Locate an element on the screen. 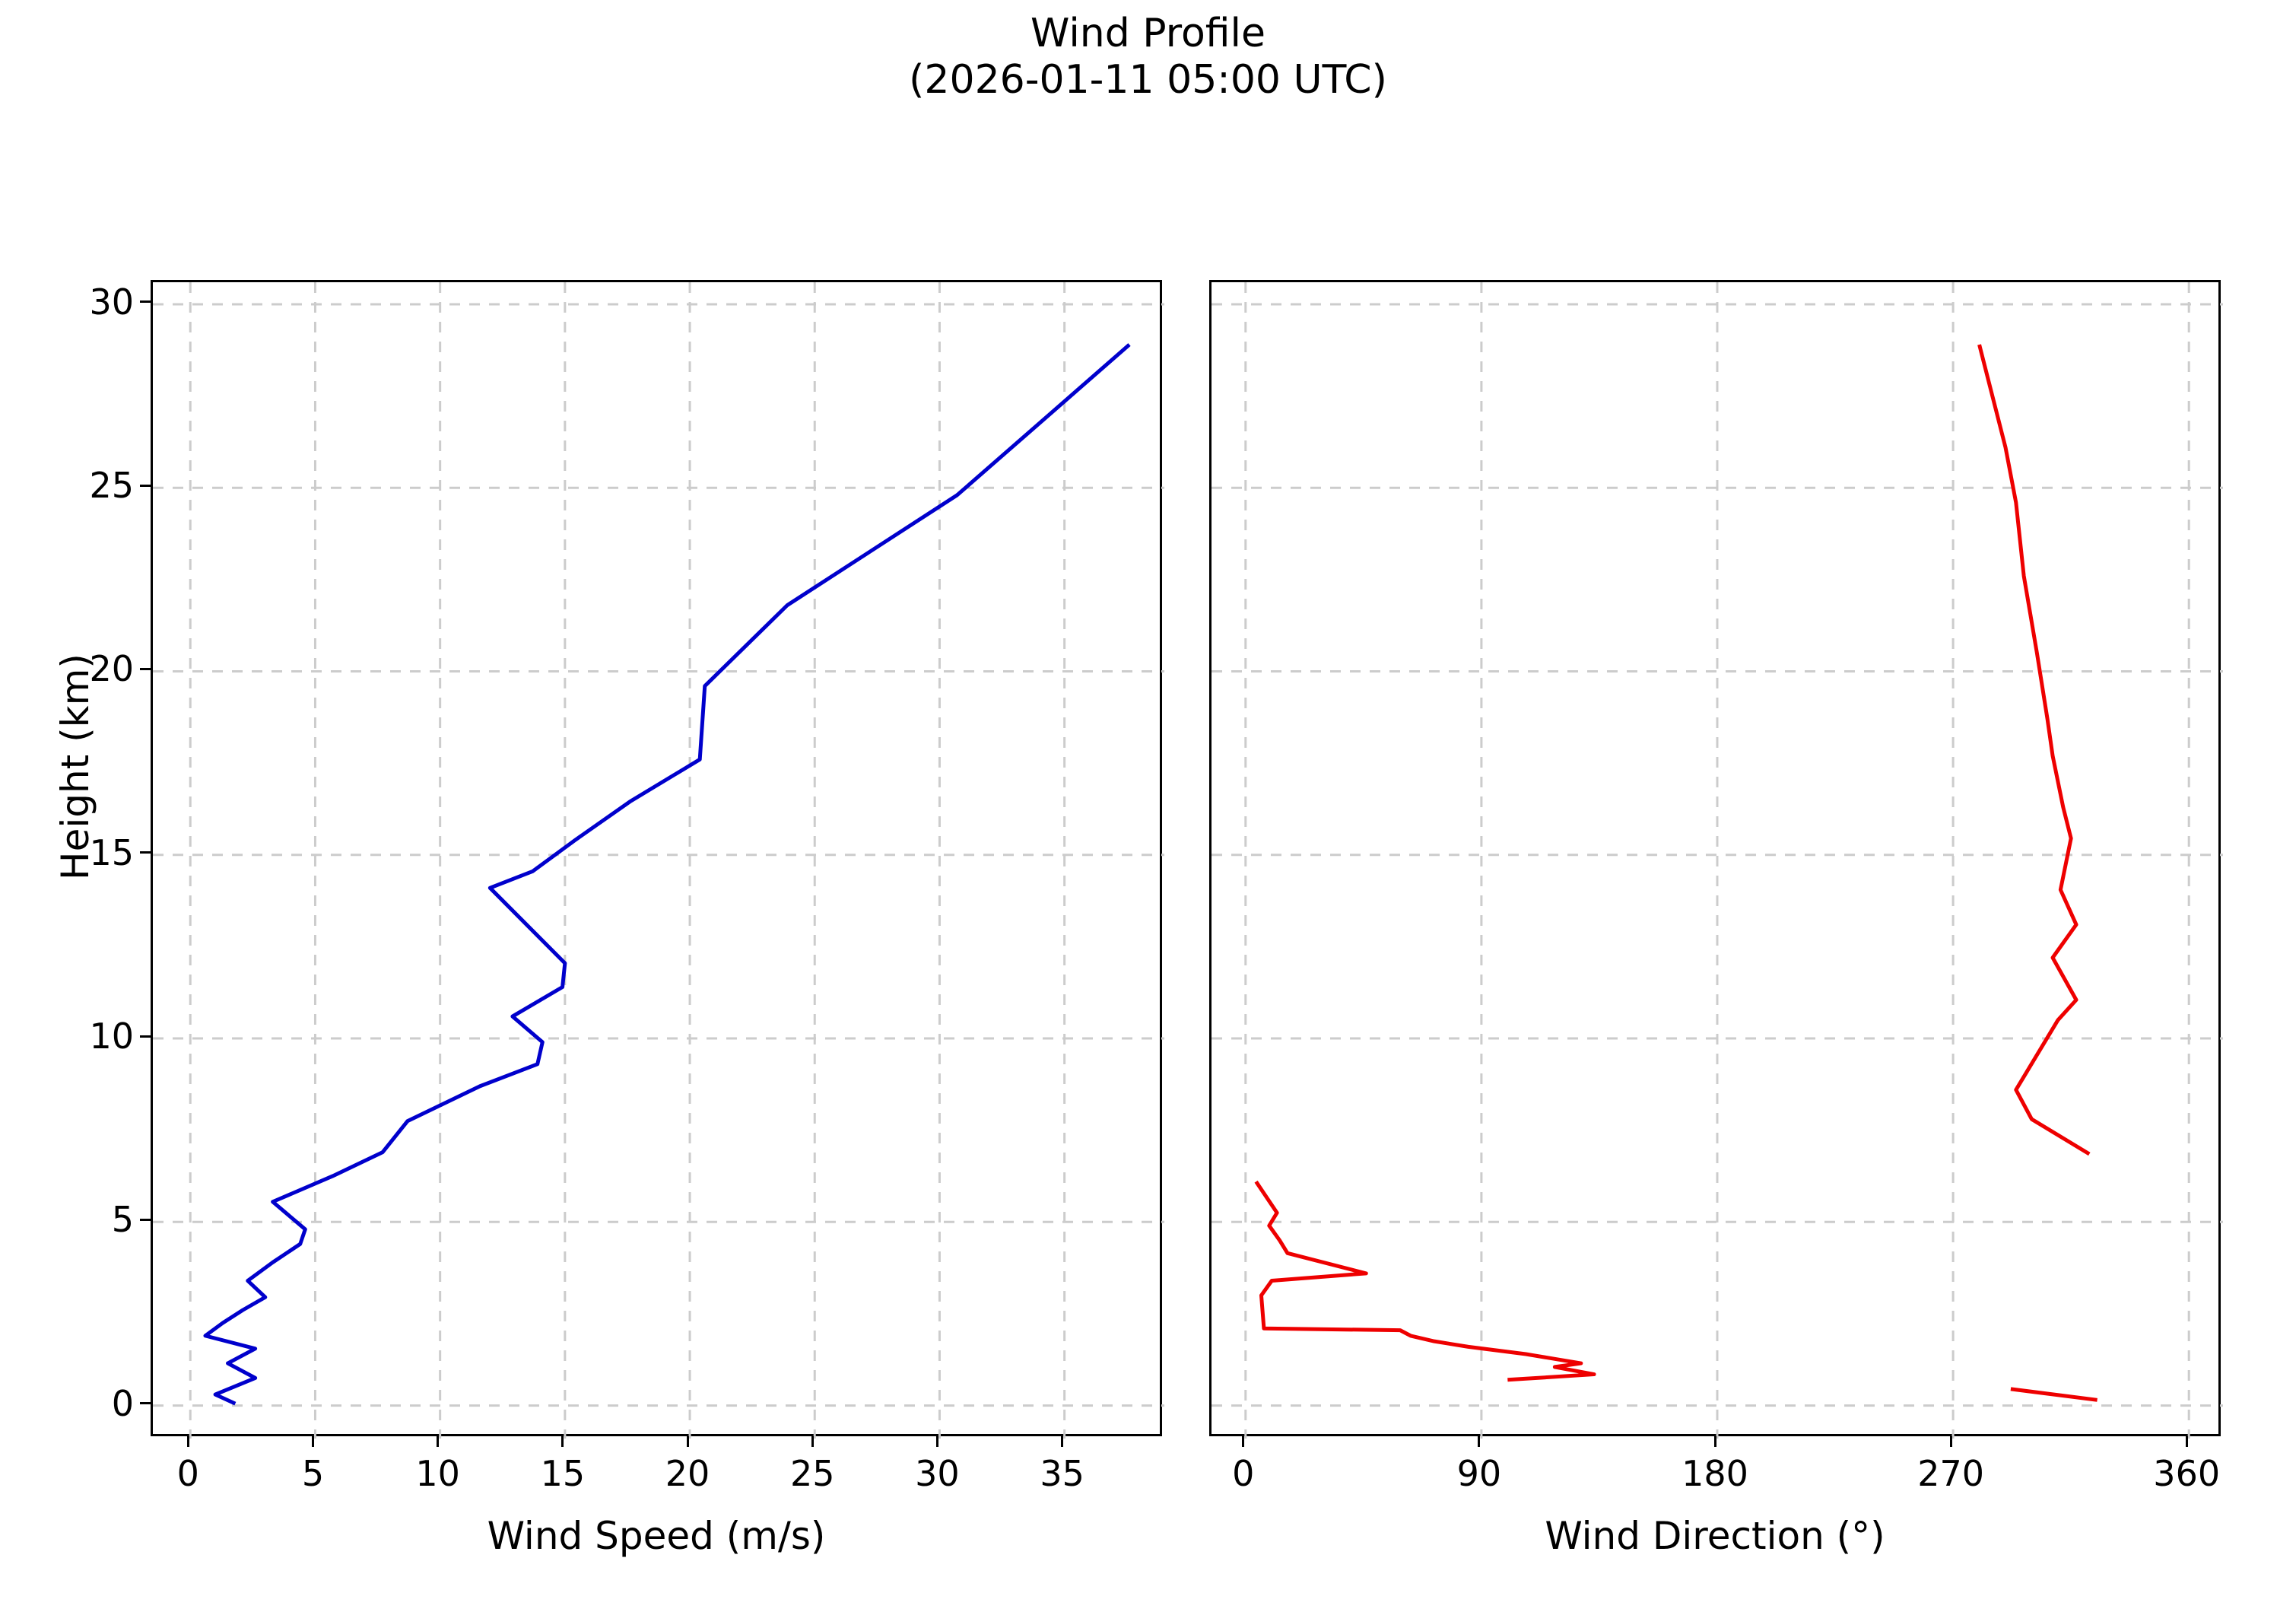 This screenshot has height=1612, width=2296. x-tick-label: 10 is located at coordinates (438, 1473).